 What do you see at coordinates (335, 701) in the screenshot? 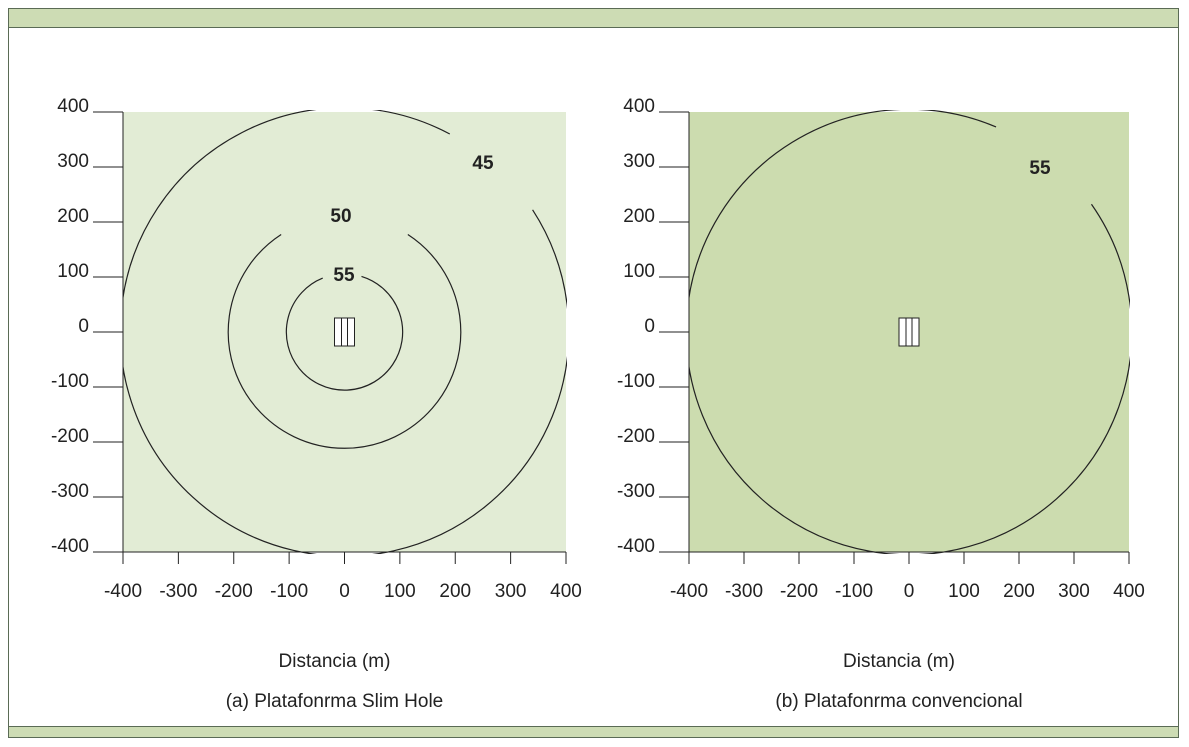
I see `panel-caption: (a) Platafonrma Slim Hole` at bounding box center [335, 701].